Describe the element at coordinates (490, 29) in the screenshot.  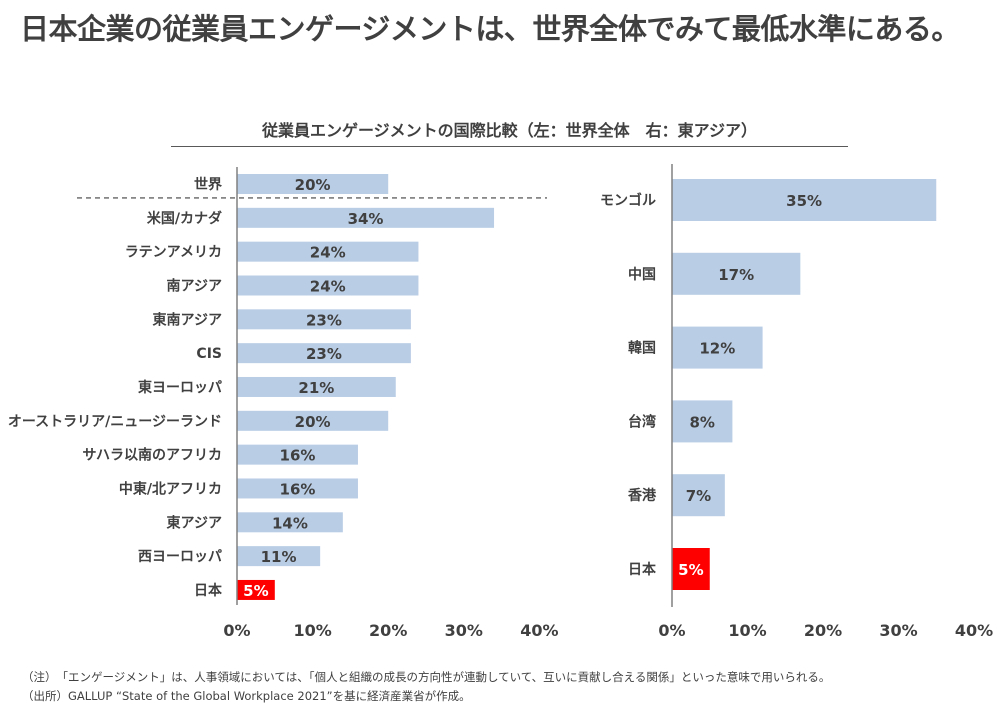
I see `page-title: 日本企業の従業員エンゲージメントは、世界全体でみて最低水準にある。` at that location.